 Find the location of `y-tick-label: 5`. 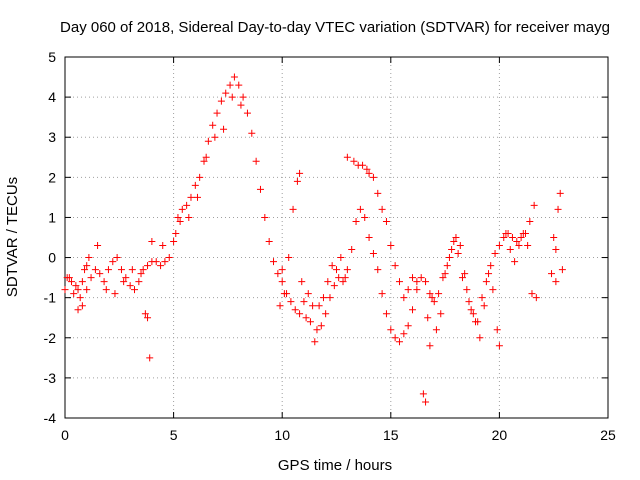

y-tick-label: 5 is located at coordinates (52, 57).